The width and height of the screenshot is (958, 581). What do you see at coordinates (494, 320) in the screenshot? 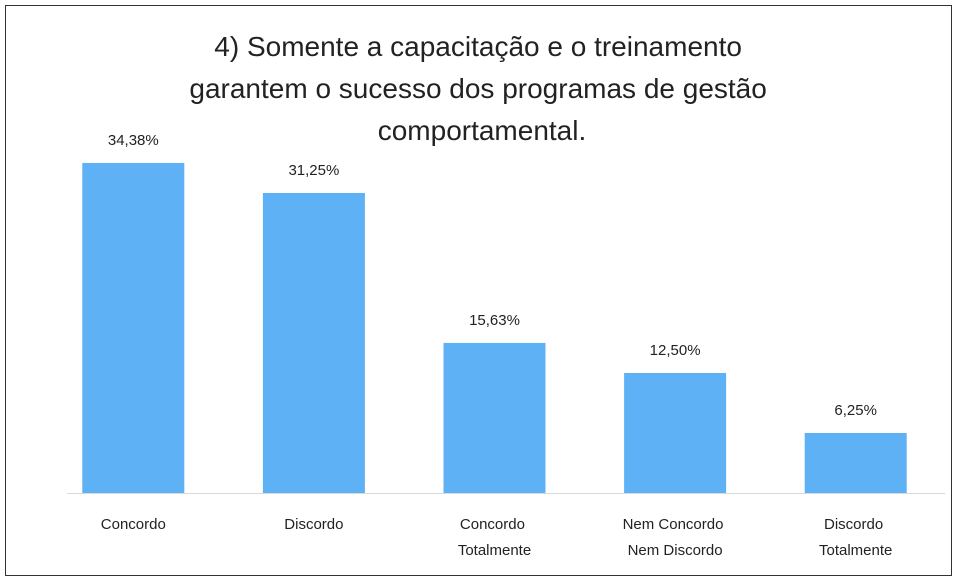
I see `data-label: 15,63%` at bounding box center [494, 320].